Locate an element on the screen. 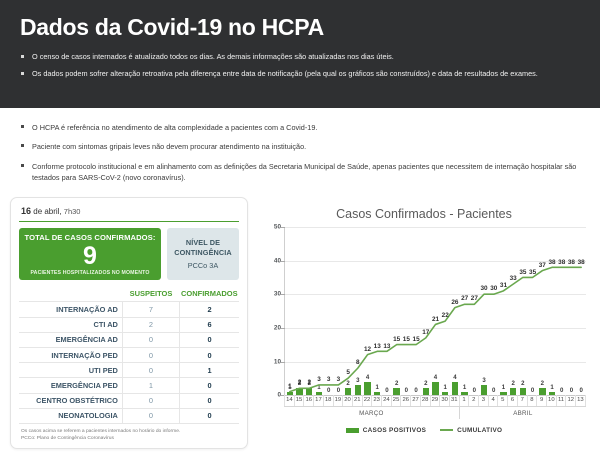 The image size is (600, 463). chart-x-tick-label: 6 is located at coordinates (513, 400).